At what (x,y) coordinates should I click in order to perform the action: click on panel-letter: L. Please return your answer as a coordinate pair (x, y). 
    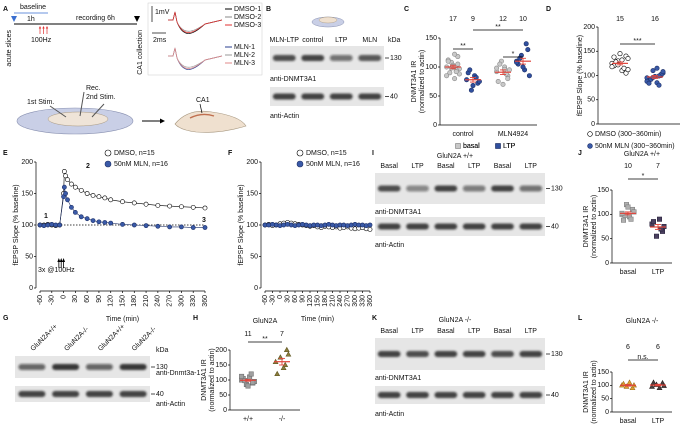
    Looking at the image, I should click on (580, 318).